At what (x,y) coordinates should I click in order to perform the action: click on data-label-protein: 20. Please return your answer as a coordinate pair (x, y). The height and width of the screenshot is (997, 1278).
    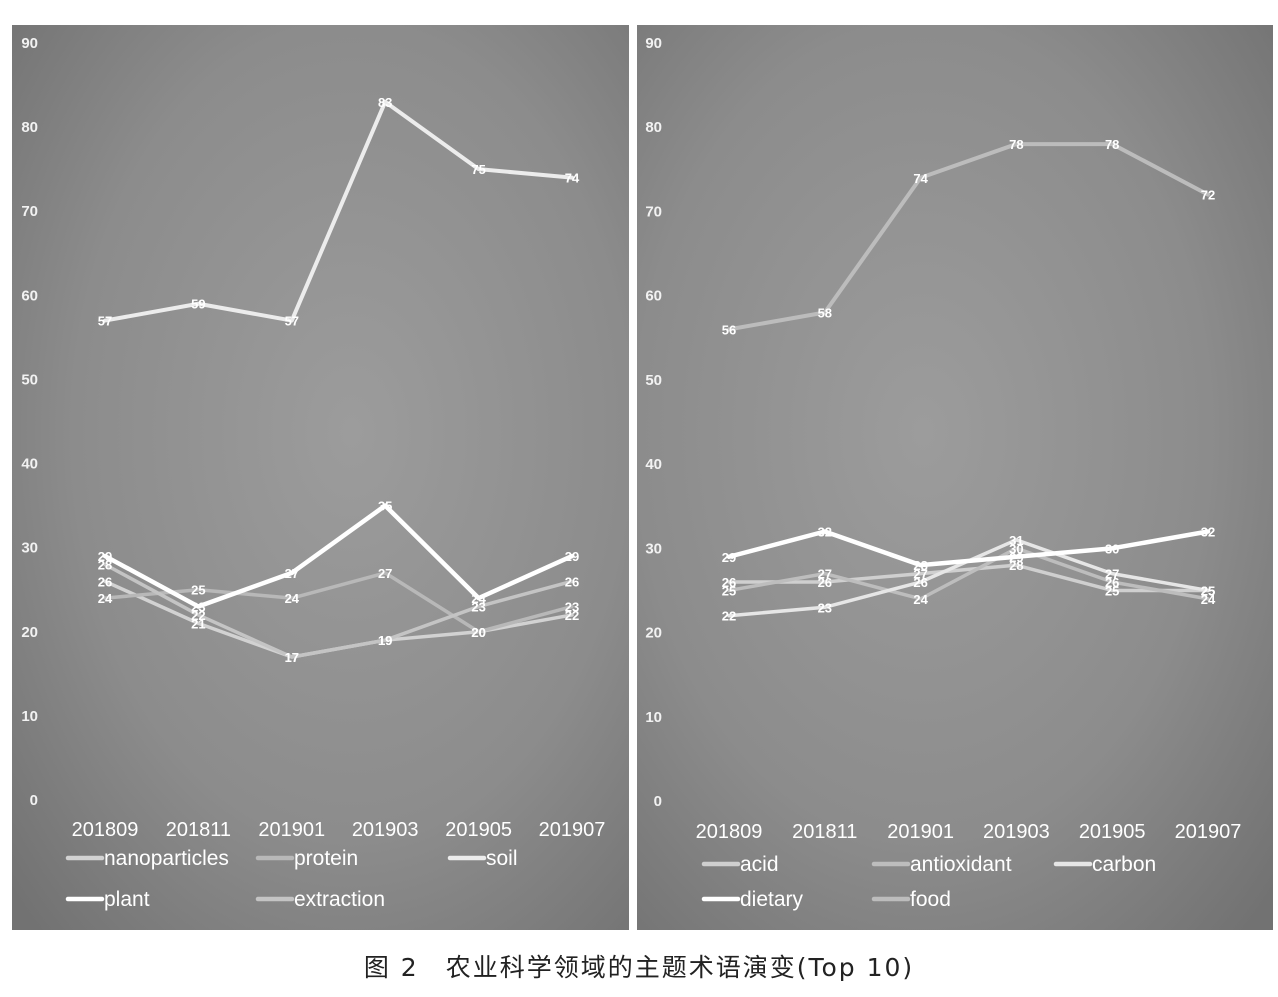
    Looking at the image, I should click on (478, 632).